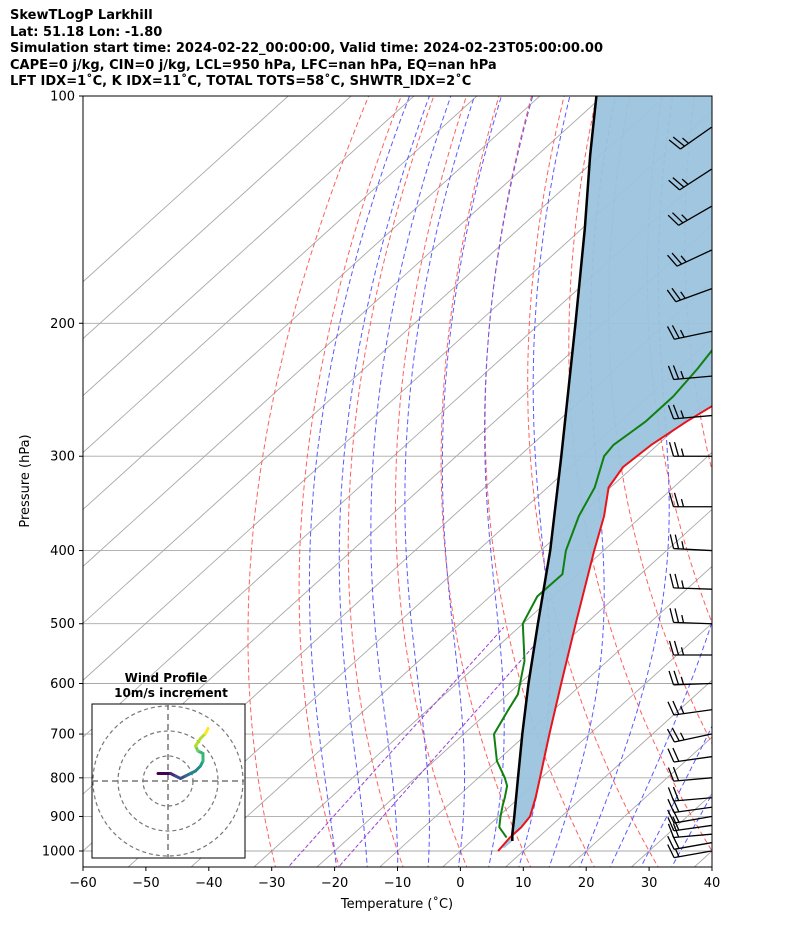  I want to click on y-tick-label: 500, so click(62, 624).